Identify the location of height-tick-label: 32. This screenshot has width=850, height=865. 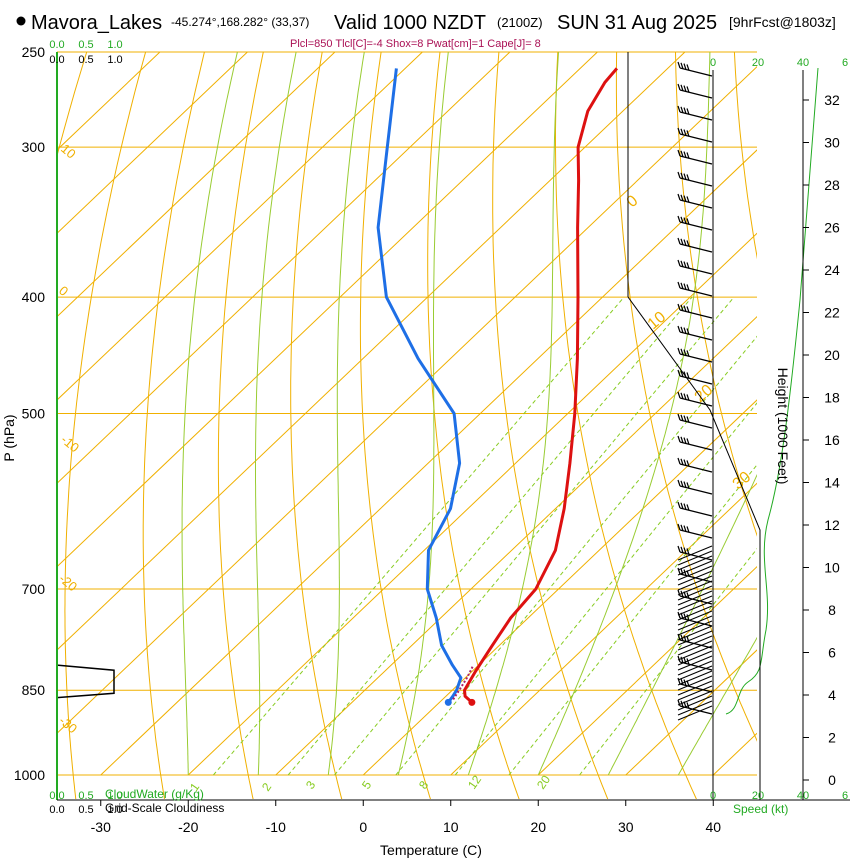
(832, 100).